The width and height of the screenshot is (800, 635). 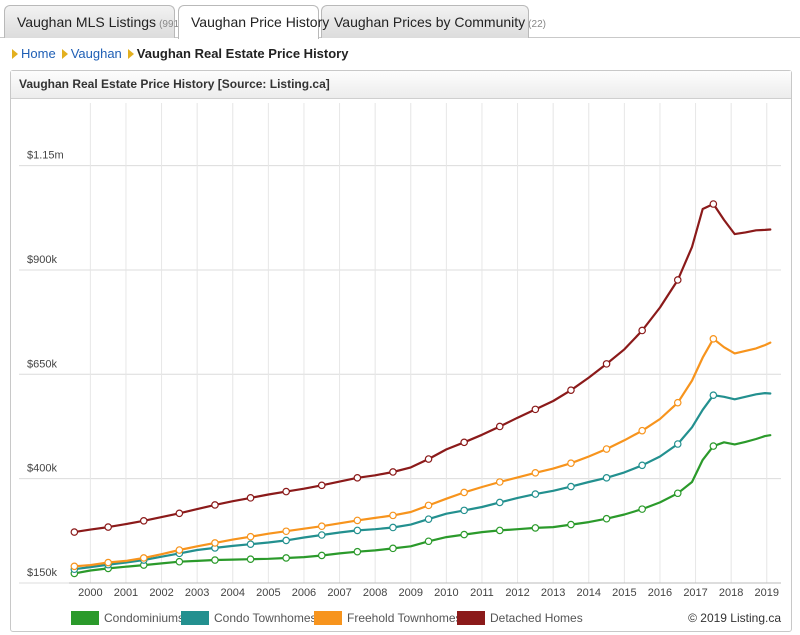 What do you see at coordinates (144, 618) in the screenshot?
I see `legend-label: Condominiums` at bounding box center [144, 618].